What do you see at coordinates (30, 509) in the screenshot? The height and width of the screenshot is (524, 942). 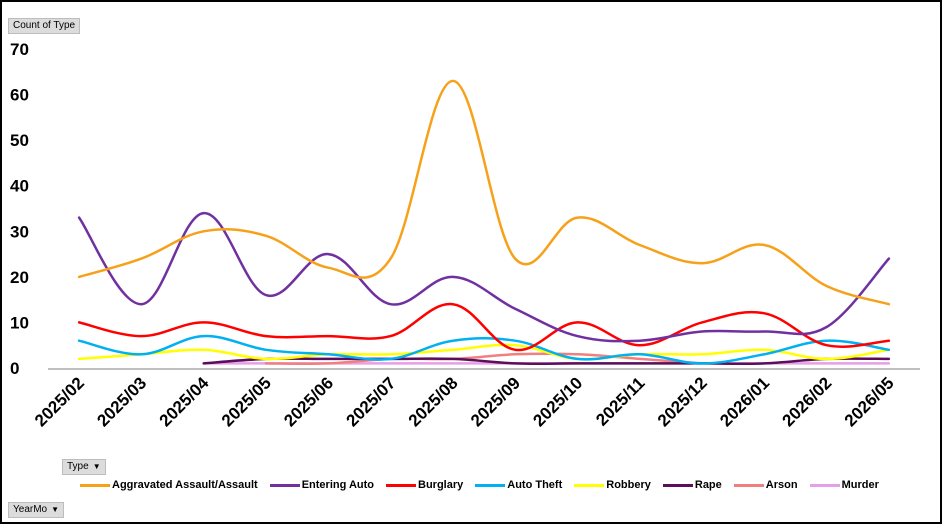 I see `yearmo-filter-label: YearMo` at bounding box center [30, 509].